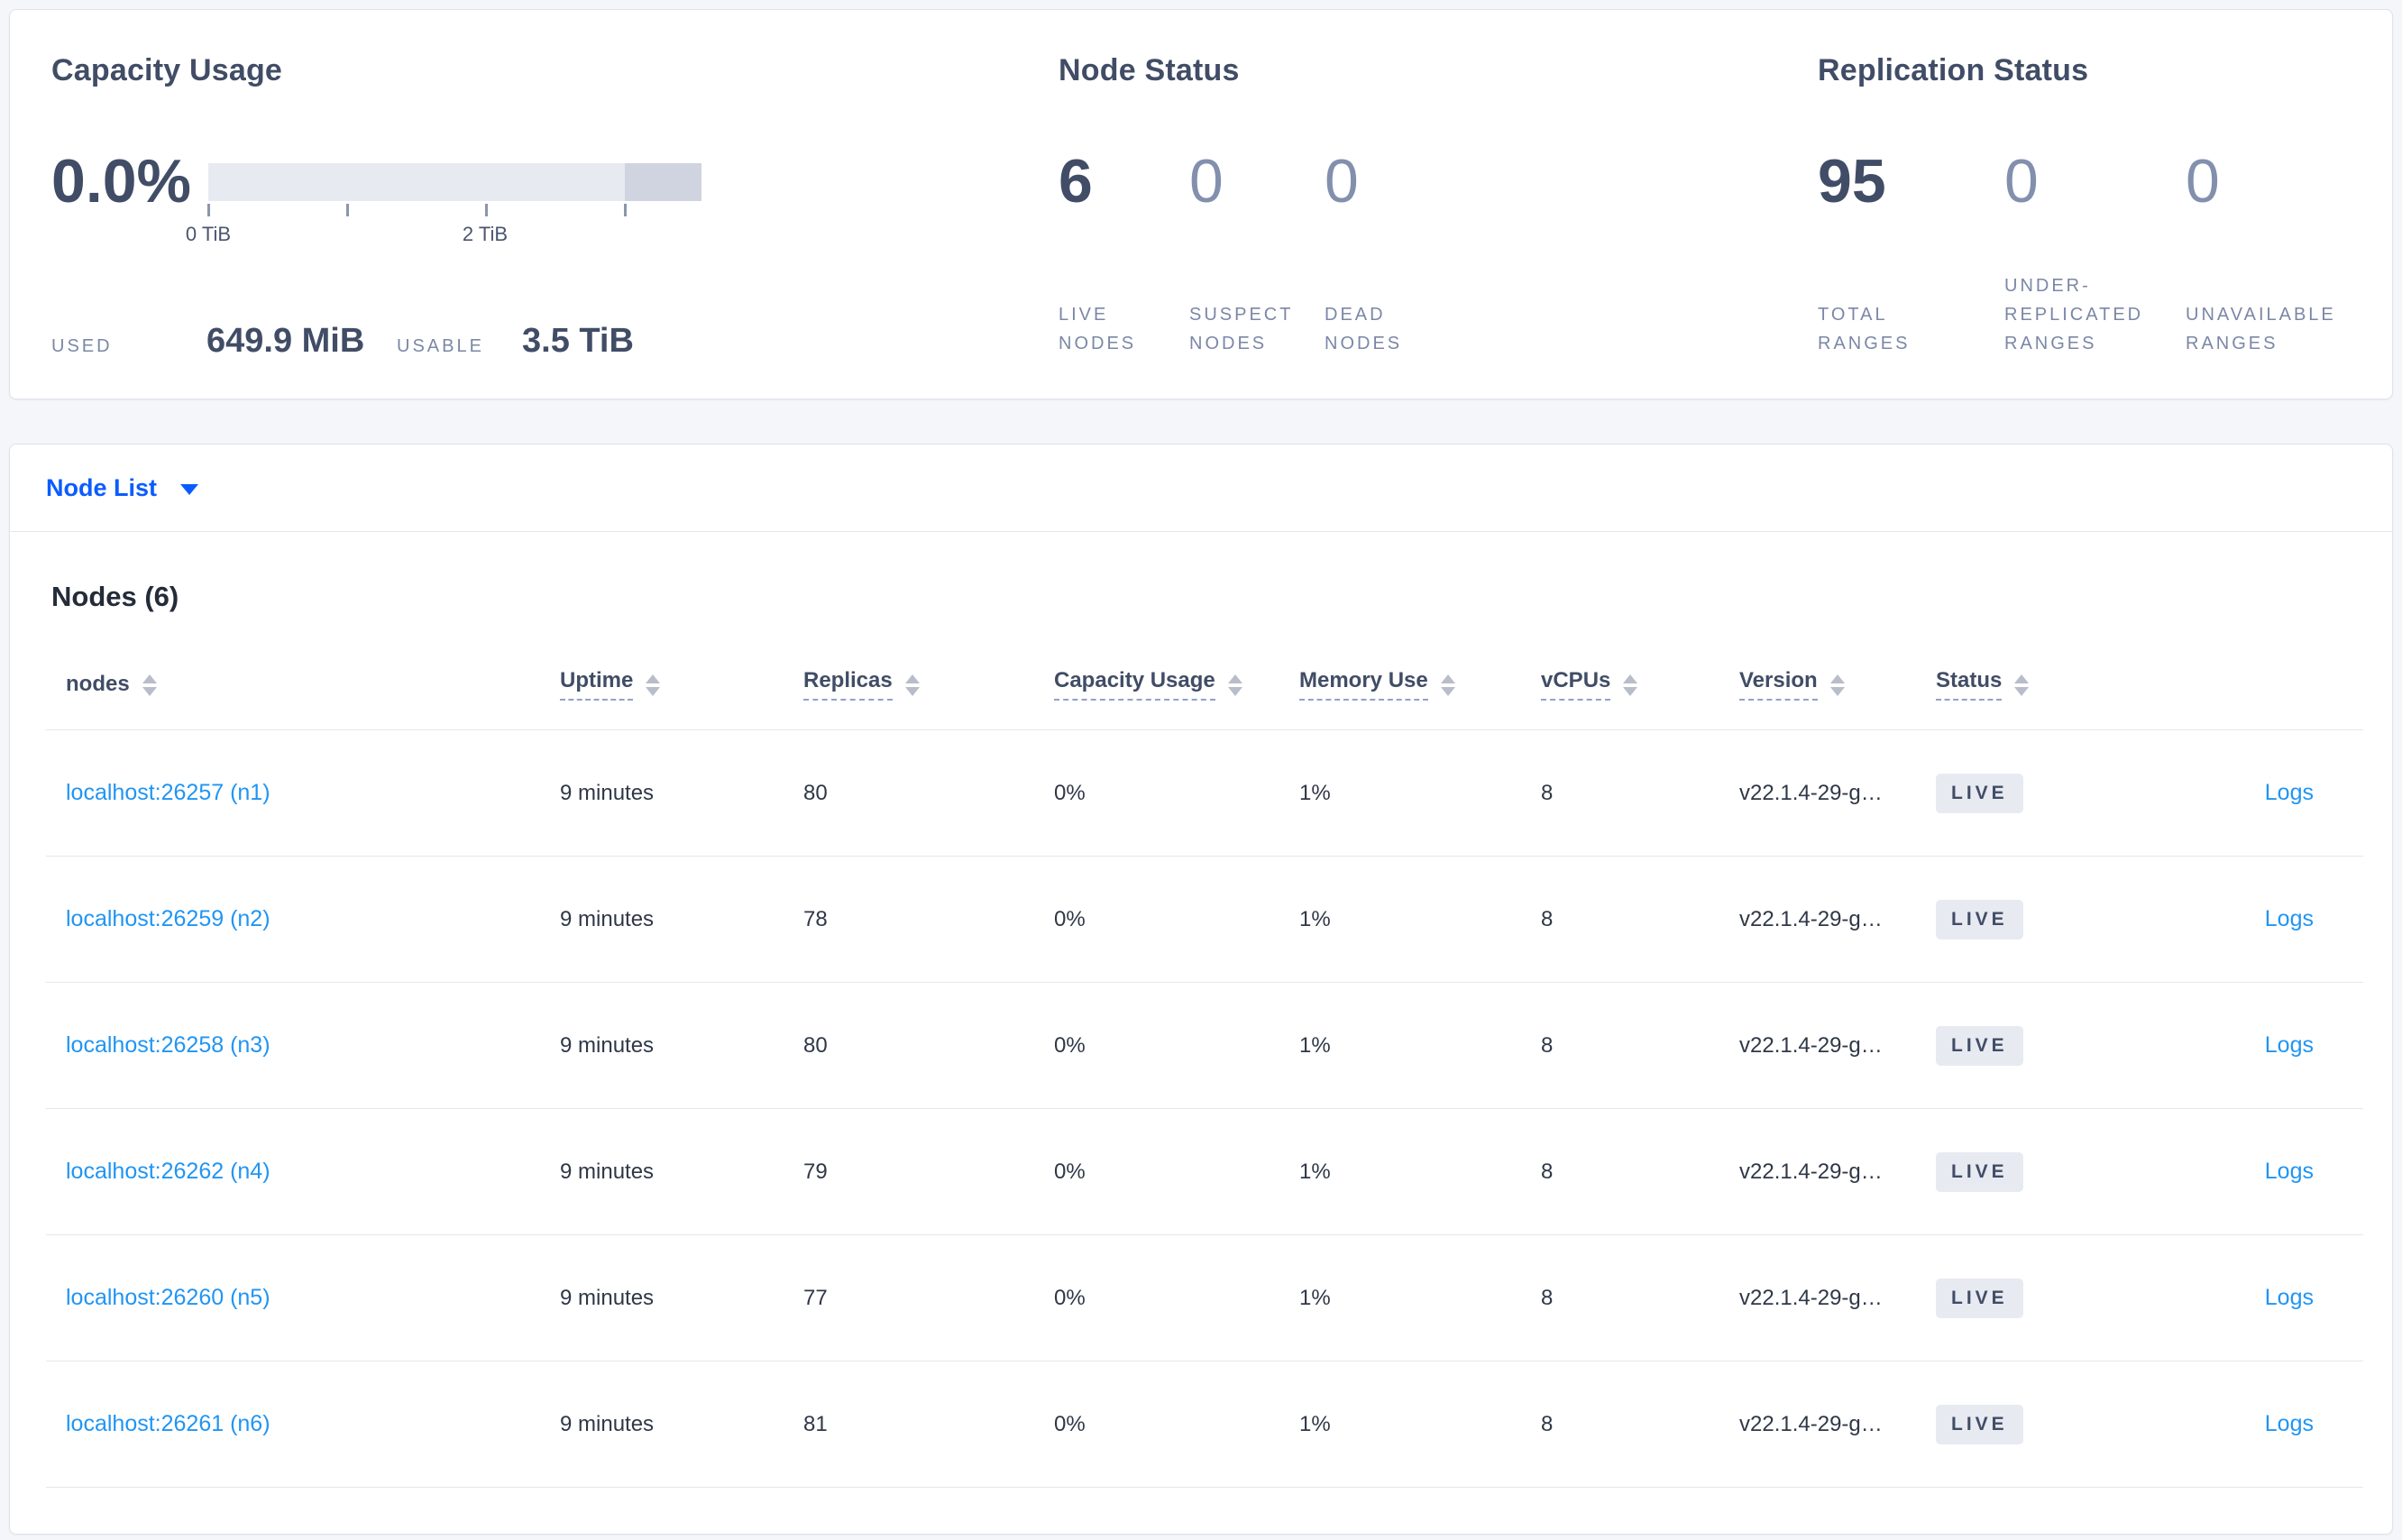 This screenshot has height=1540, width=2402. Describe the element at coordinates (1864, 329) in the screenshot. I see `total-ranges-label: TOTAL RANGES` at that location.